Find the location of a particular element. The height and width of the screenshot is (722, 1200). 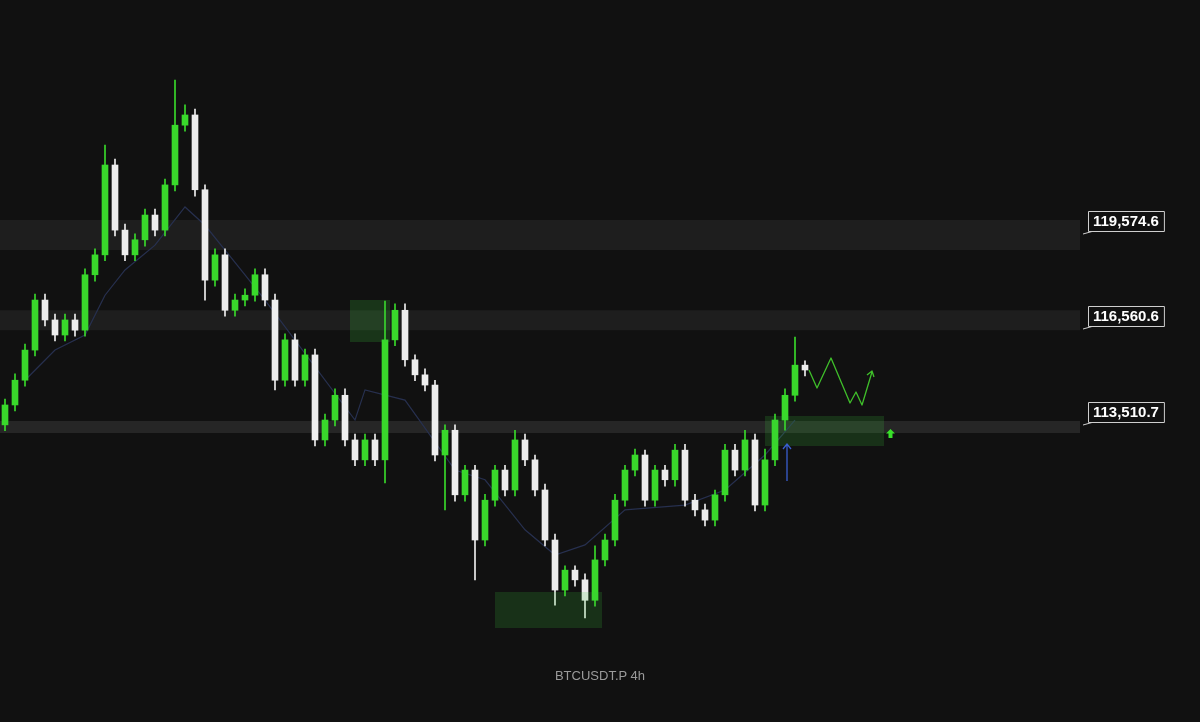

text: BTCUSDT.P 4h is located at coordinates (600, 675).